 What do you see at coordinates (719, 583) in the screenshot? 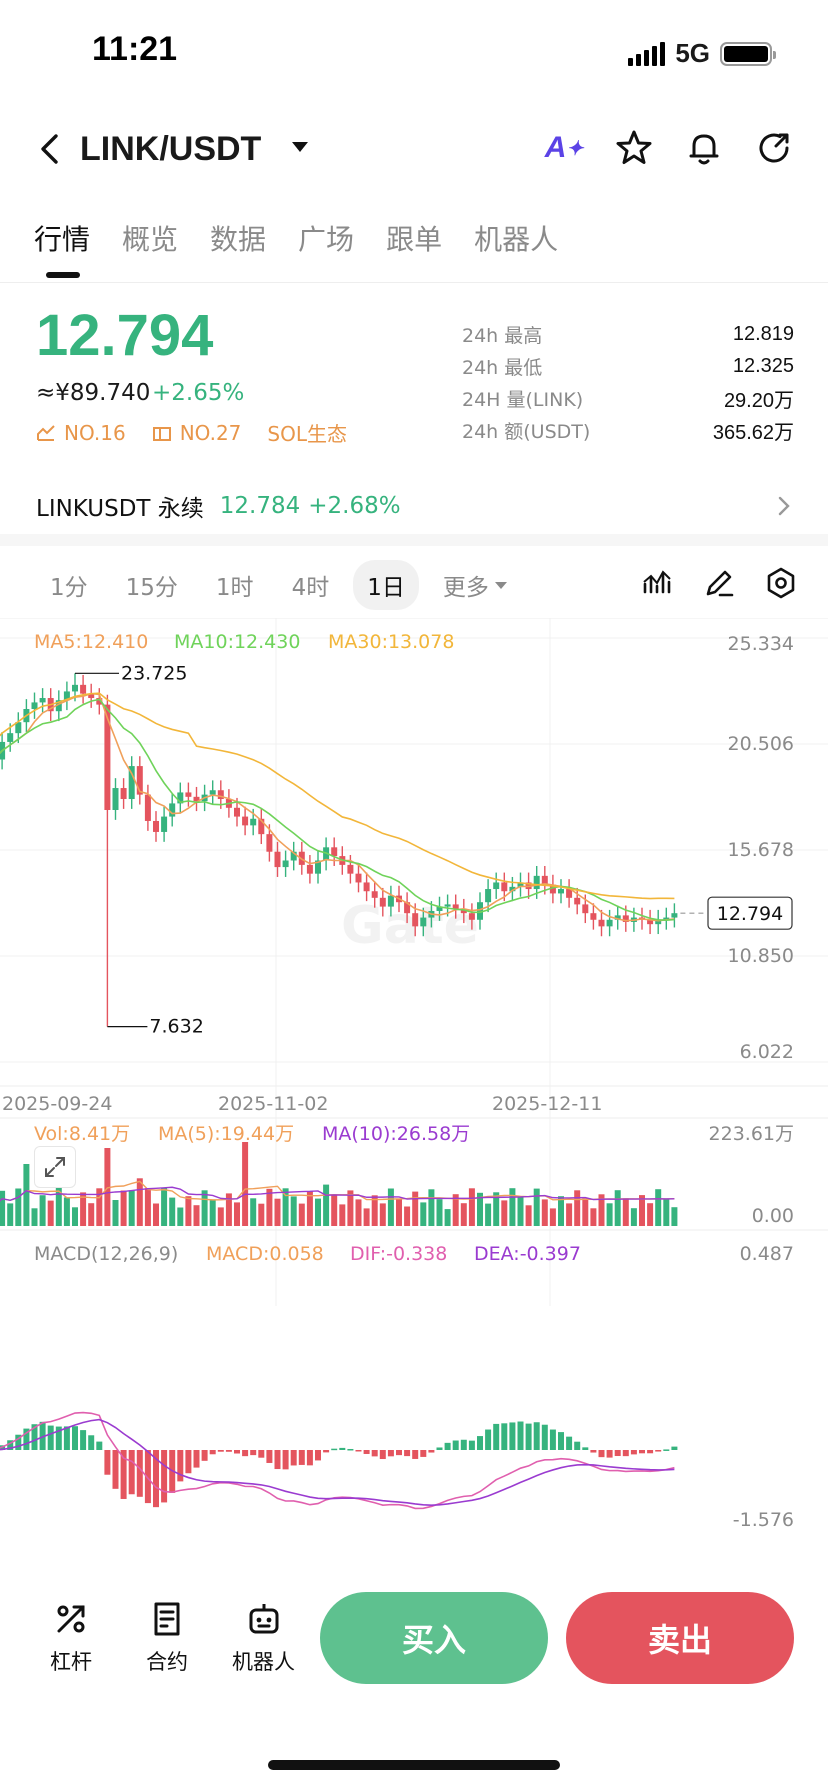
I see `draw-icon` at bounding box center [719, 583].